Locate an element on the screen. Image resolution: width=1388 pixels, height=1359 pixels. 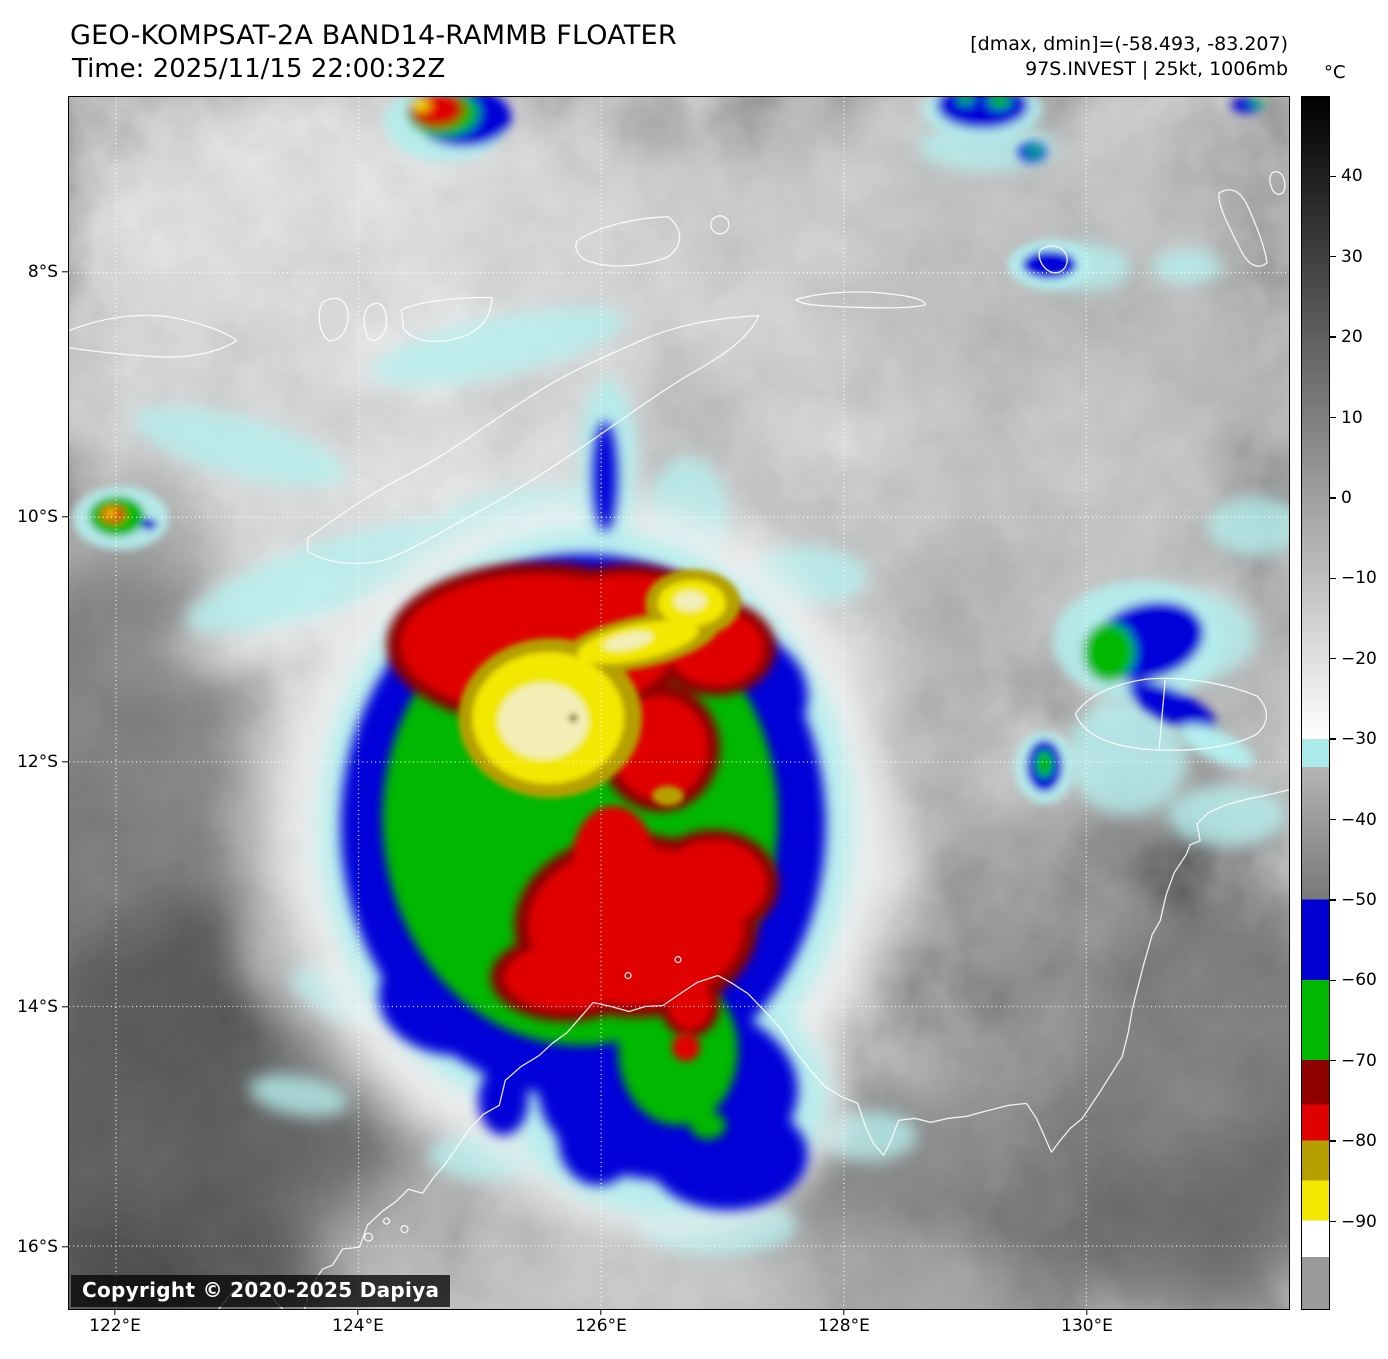
lon-tick-marks is located at coordinates (679, 1313).